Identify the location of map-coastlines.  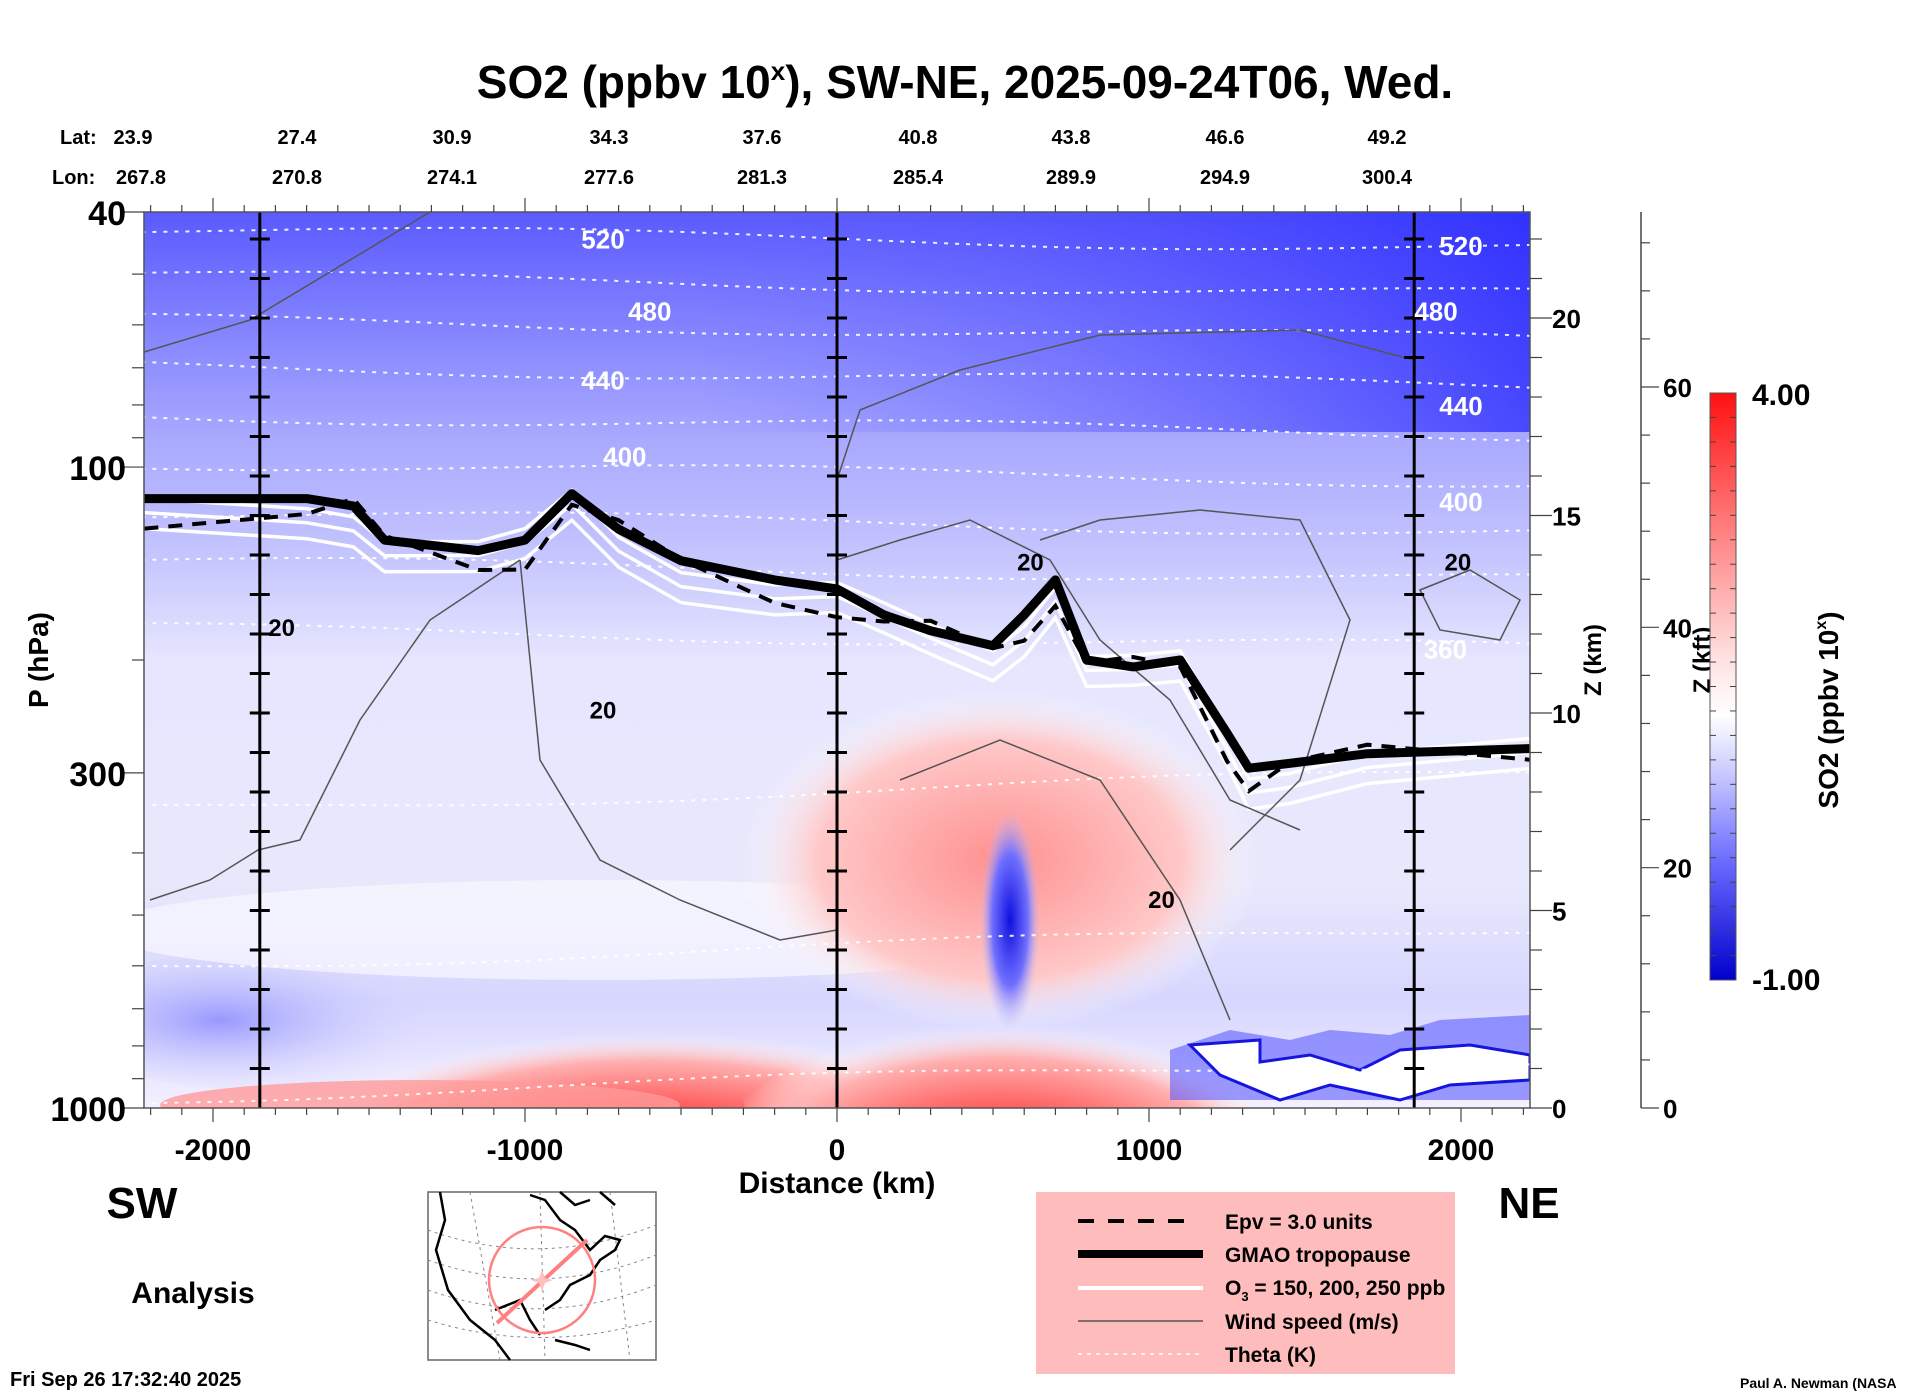
(528, 1276).